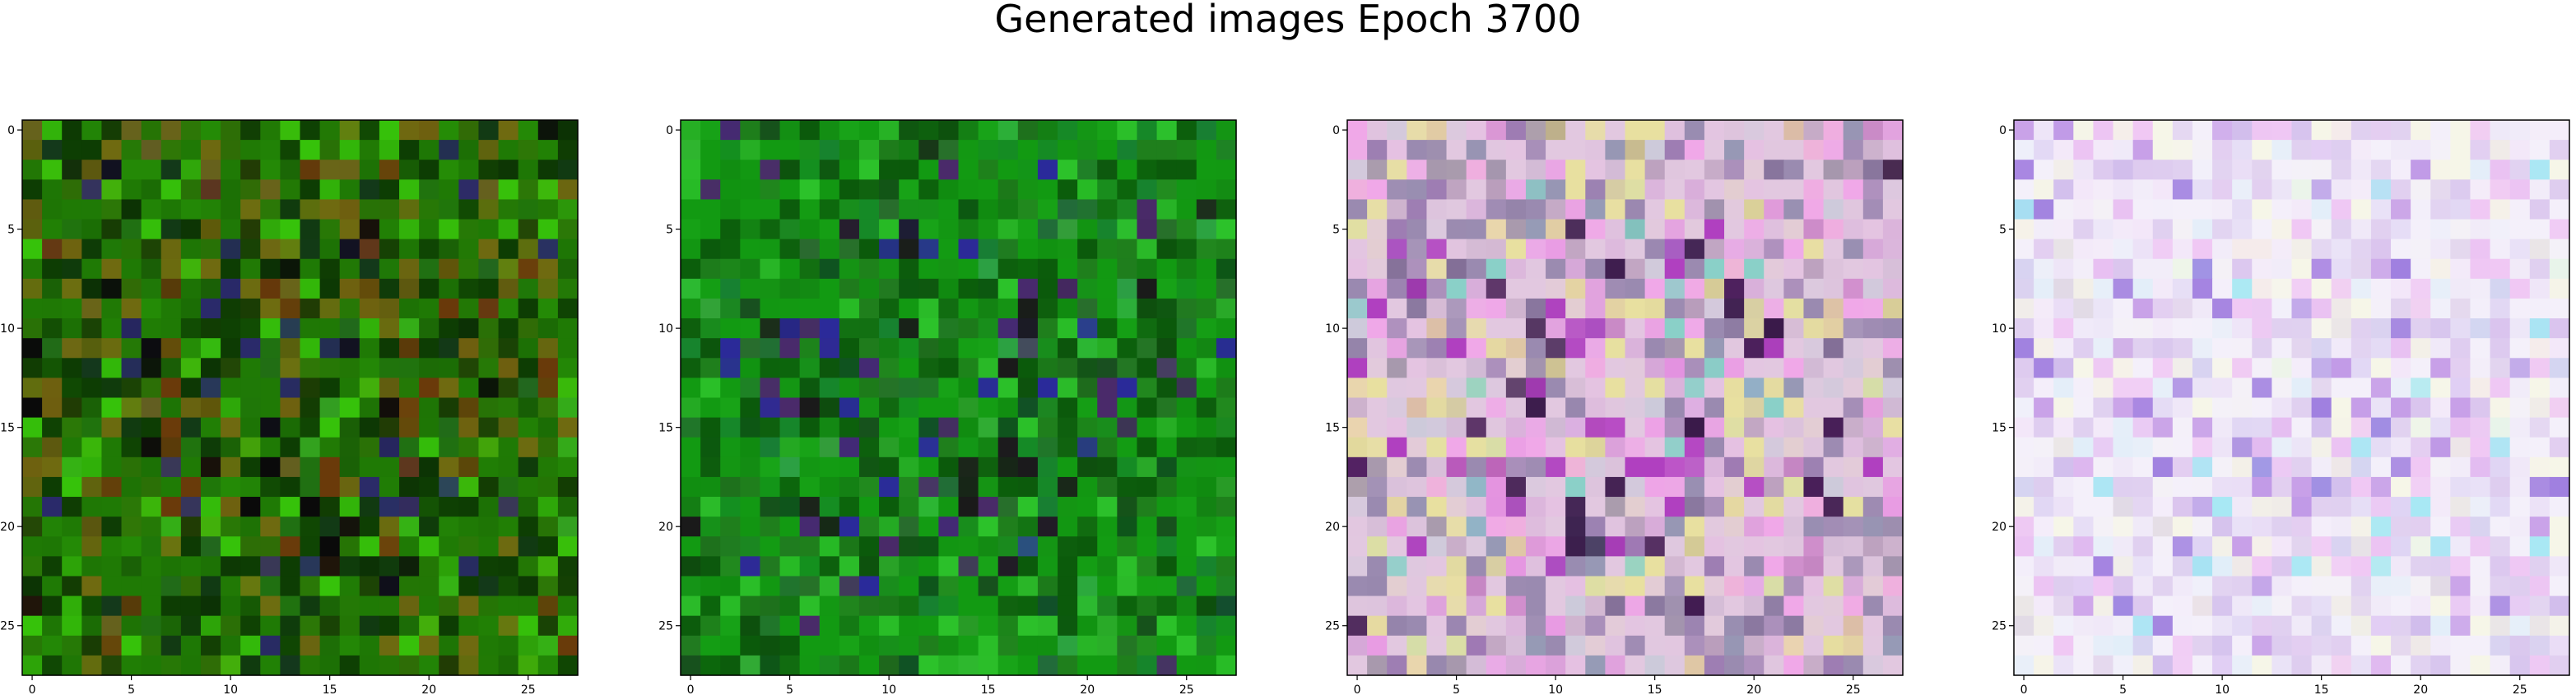  Describe the element at coordinates (428, 689) in the screenshot. I see `x-tick-label: 20` at that location.